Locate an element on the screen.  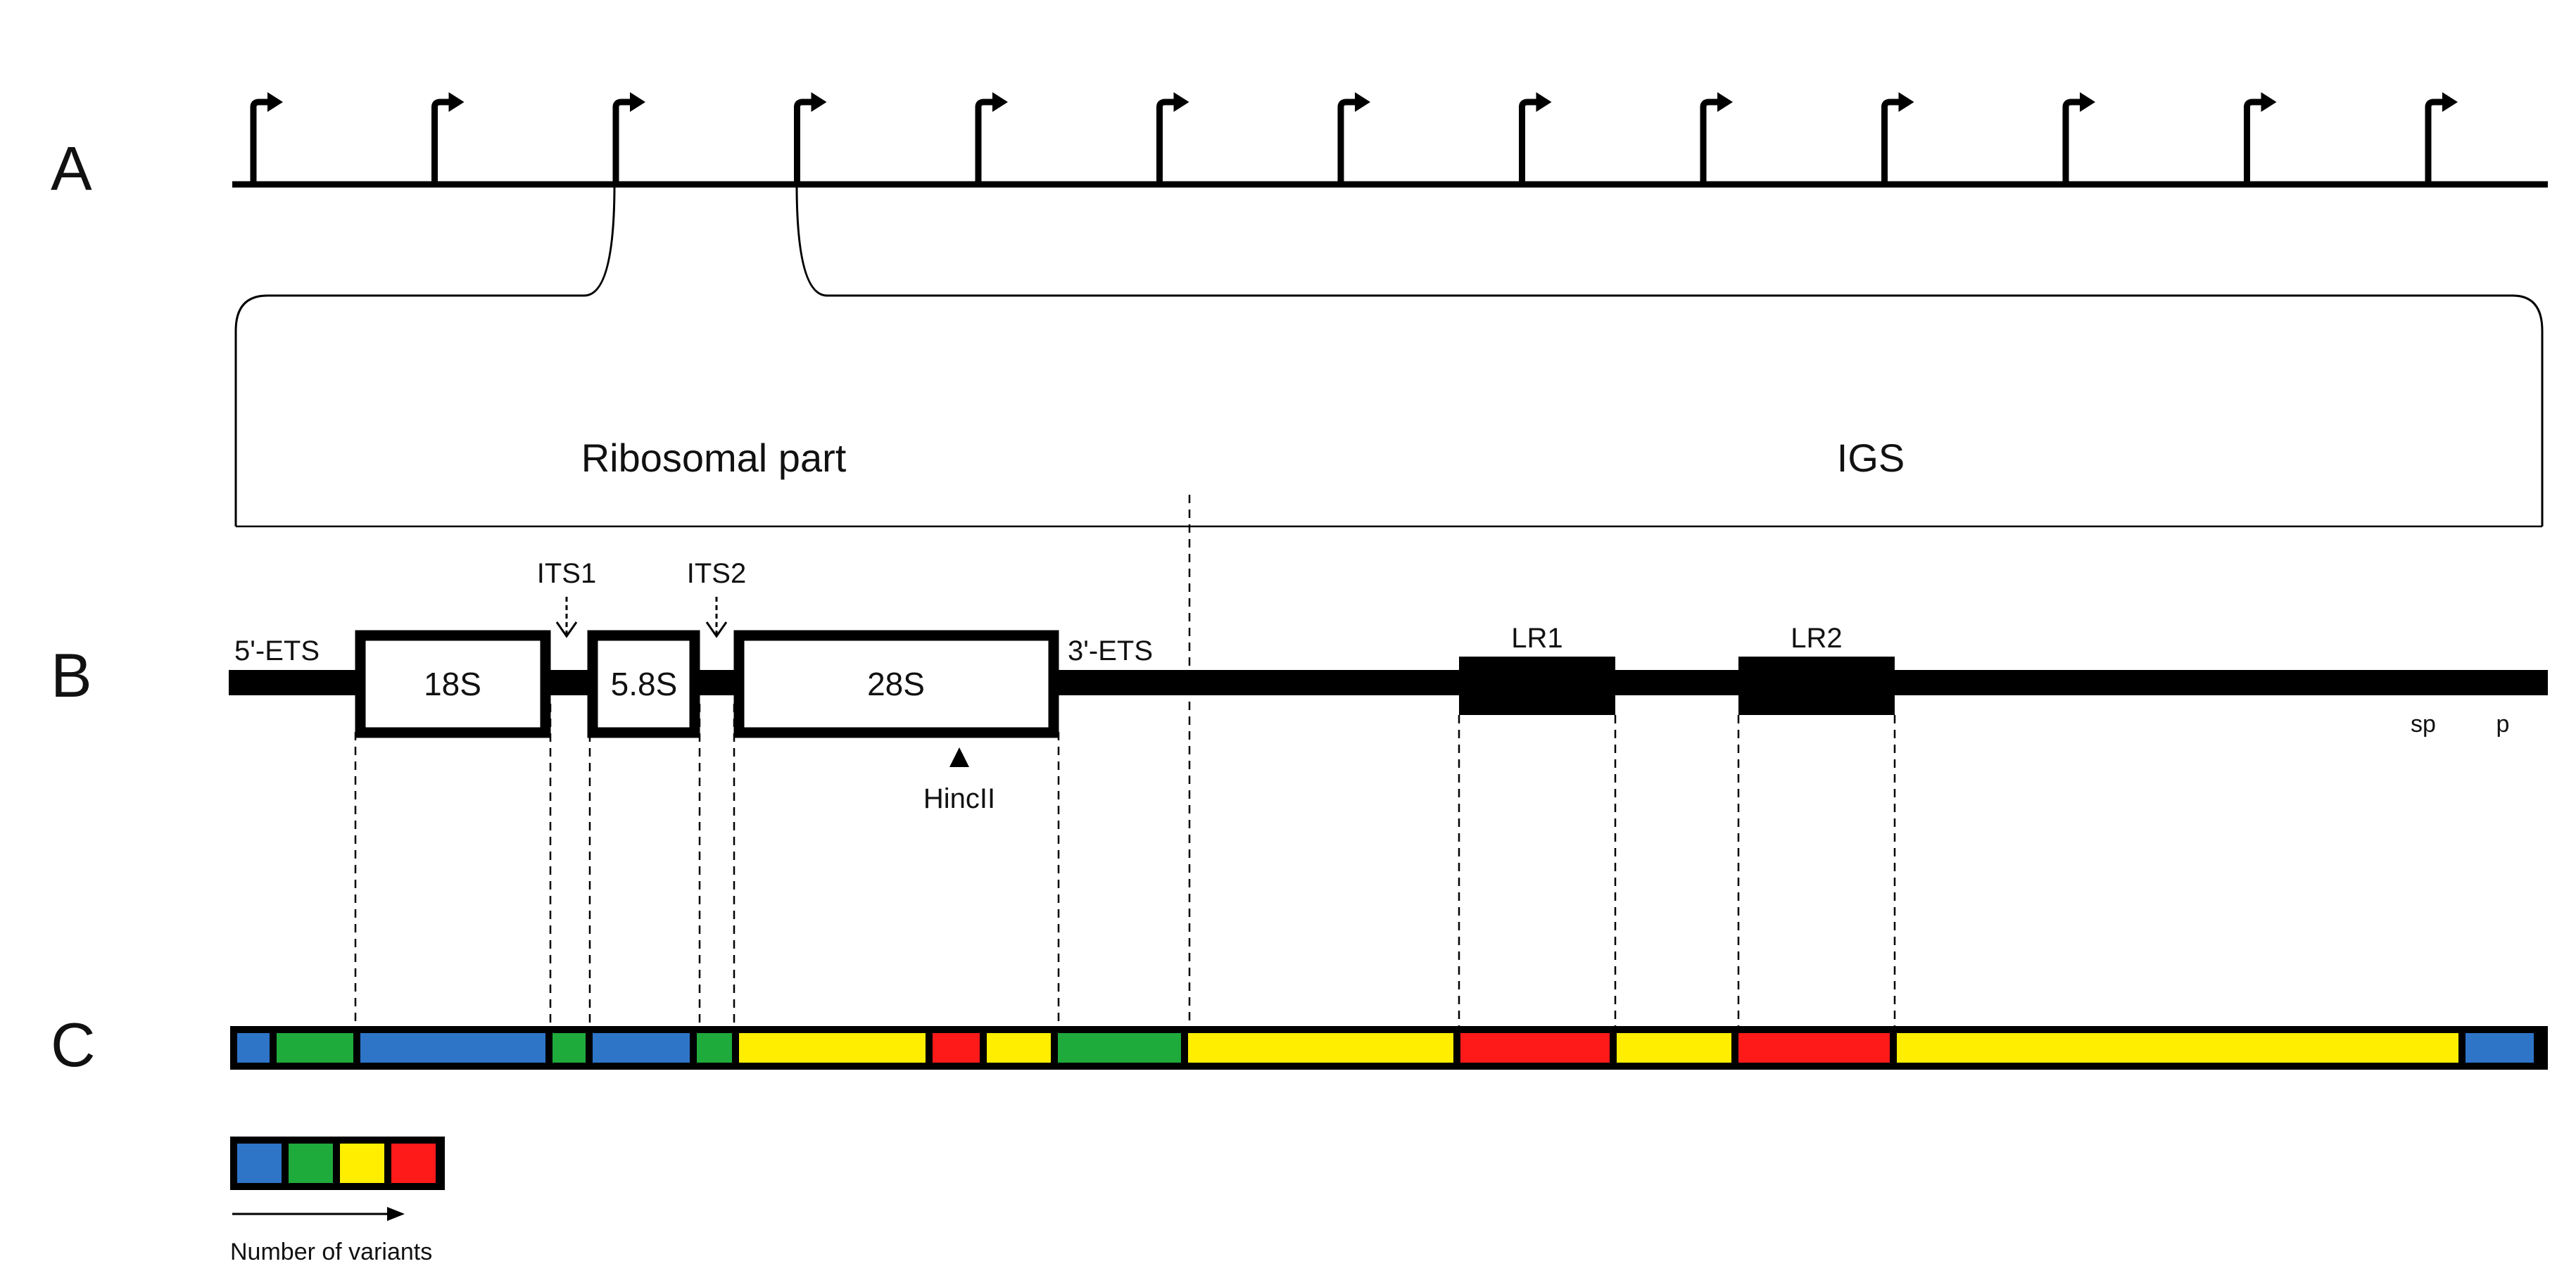
gene-28s-label: 28S is located at coordinates (896, 684).